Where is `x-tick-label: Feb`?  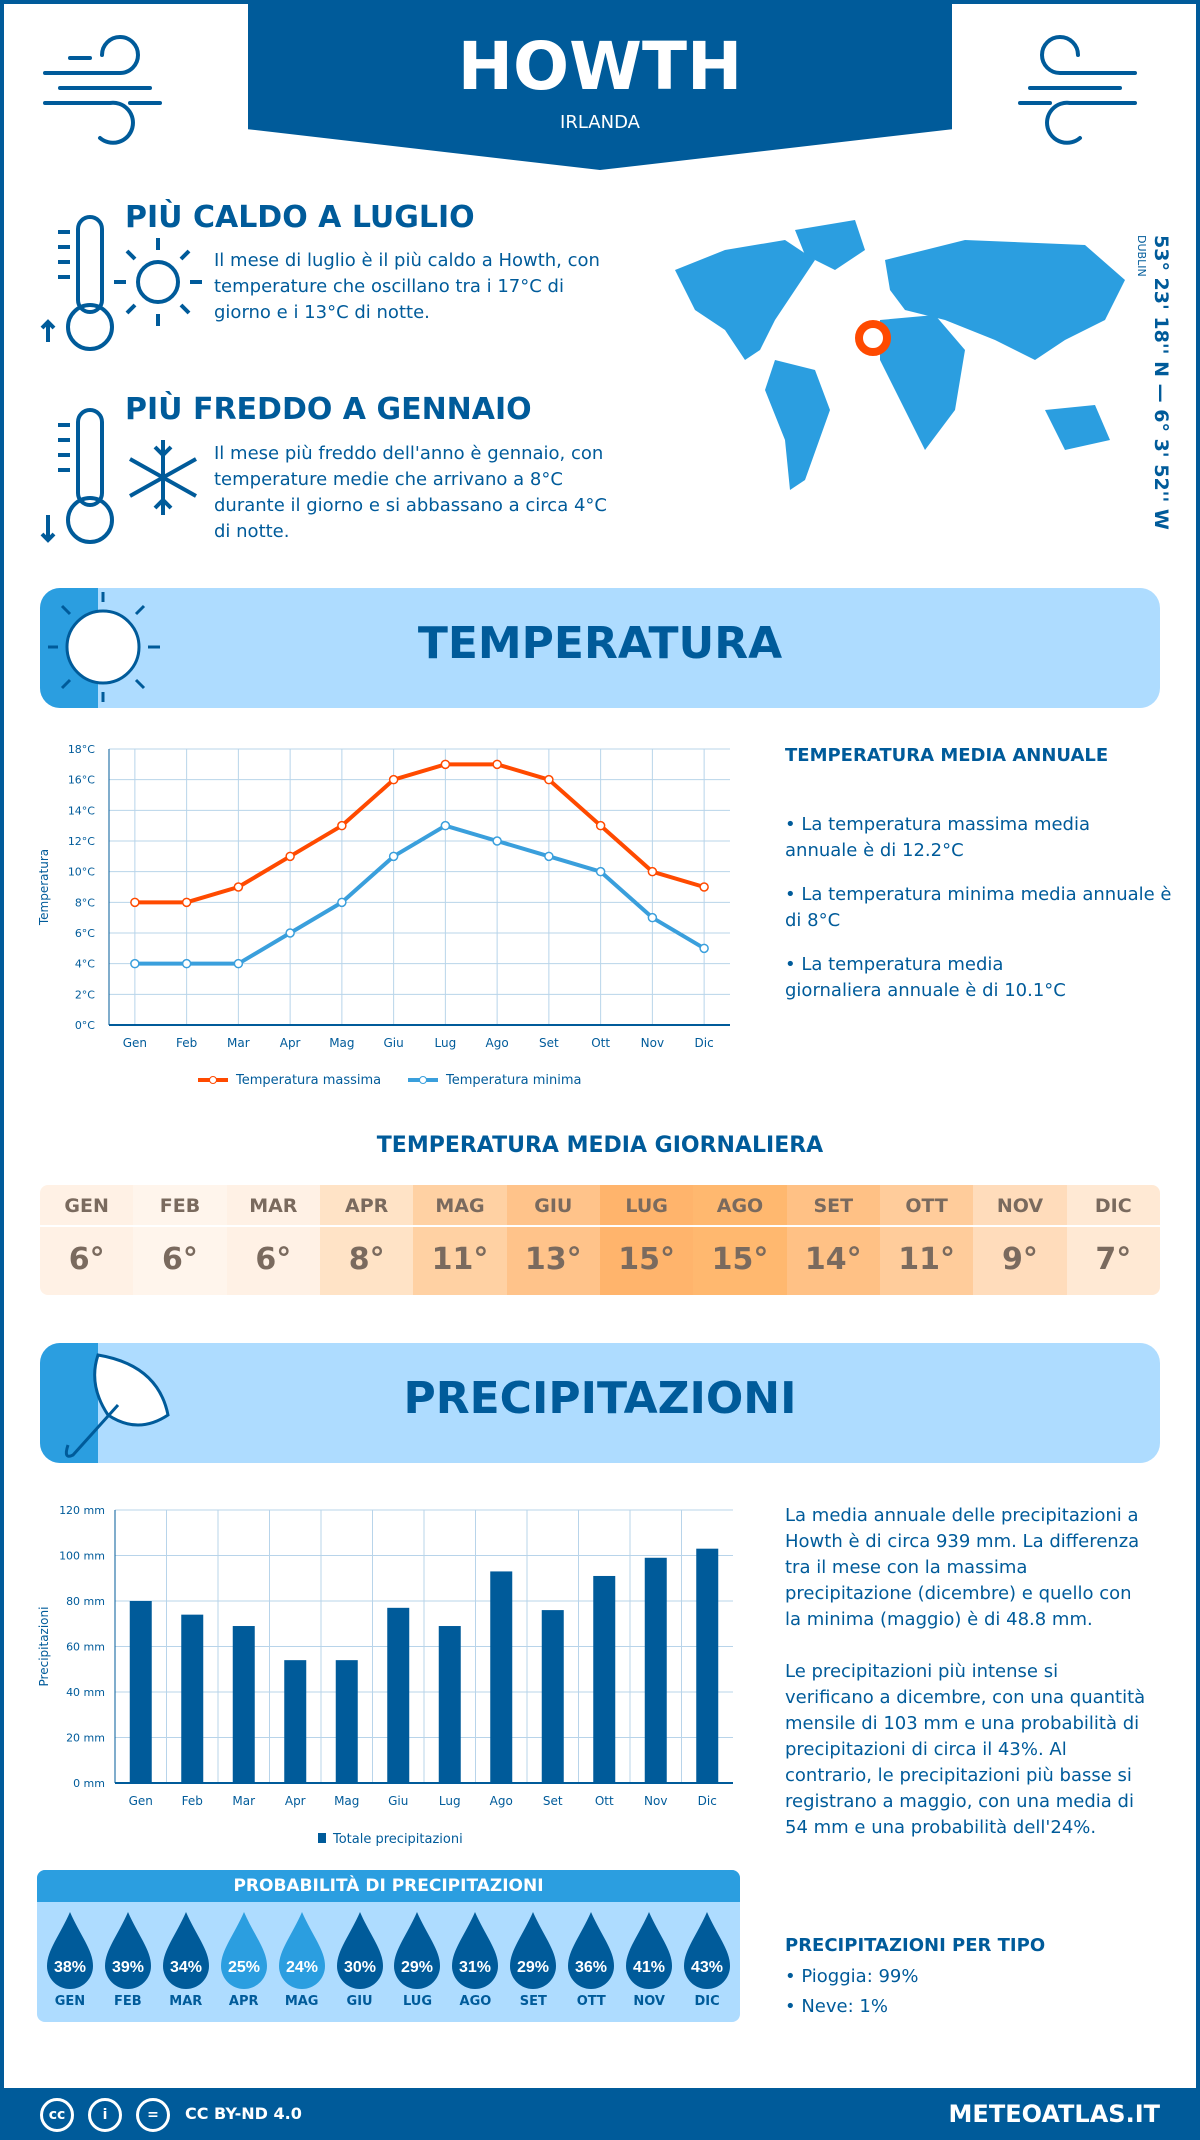
x-tick-label: Feb is located at coordinates (192, 1801).